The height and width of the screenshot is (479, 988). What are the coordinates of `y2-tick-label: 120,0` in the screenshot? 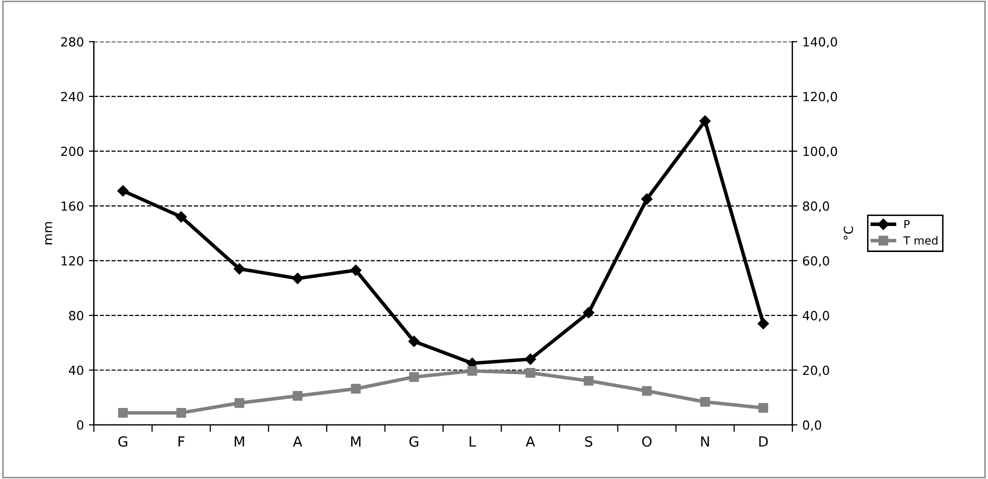 It's located at (820, 97).